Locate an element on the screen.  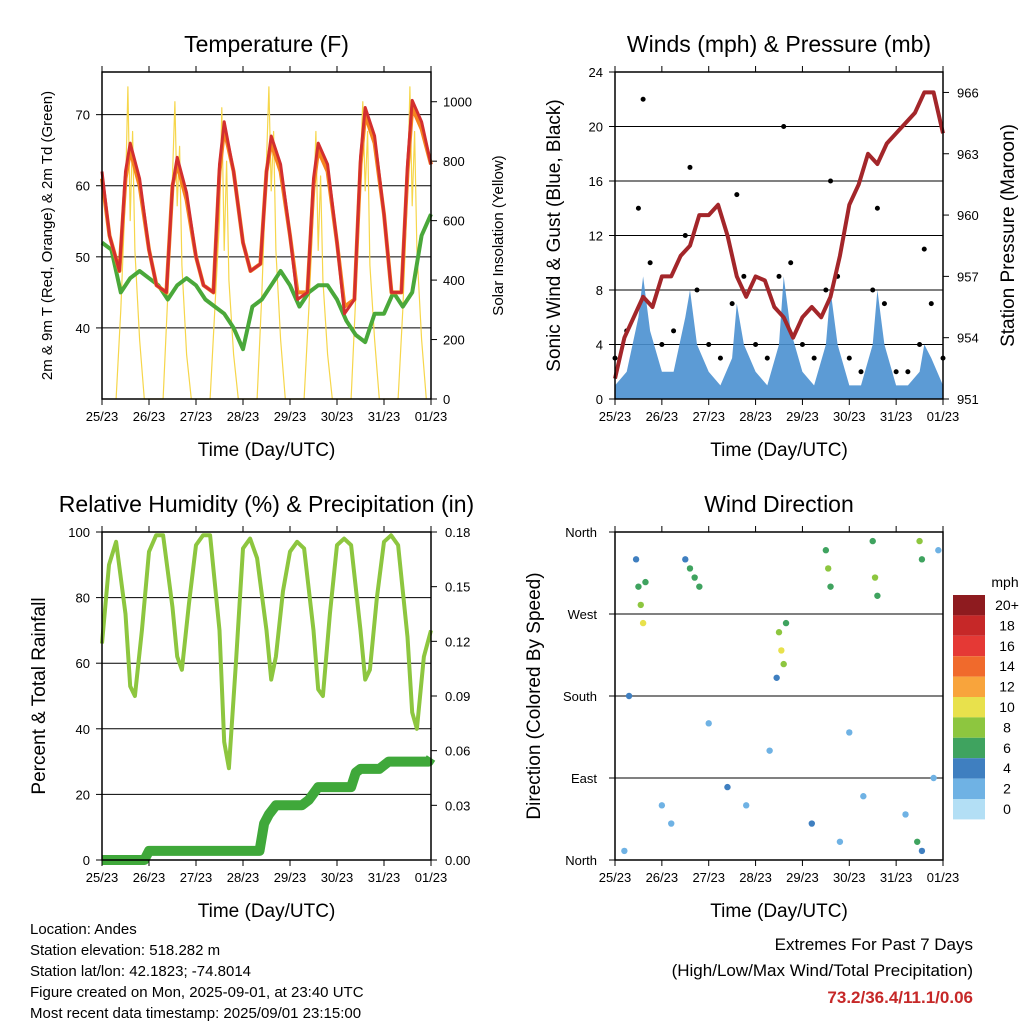
legend-label: 20+ is located at coordinates (1007, 605).